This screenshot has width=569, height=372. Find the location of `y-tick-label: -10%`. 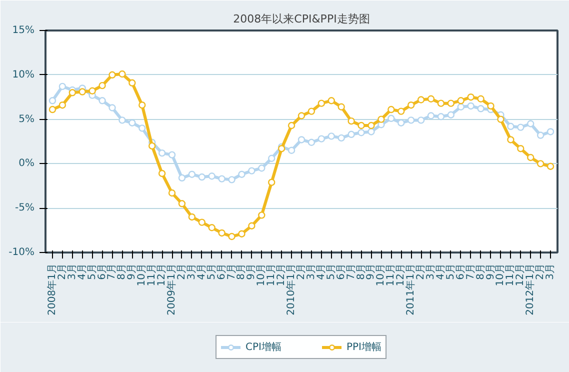

y-tick-label: -10% is located at coordinates (21, 252).